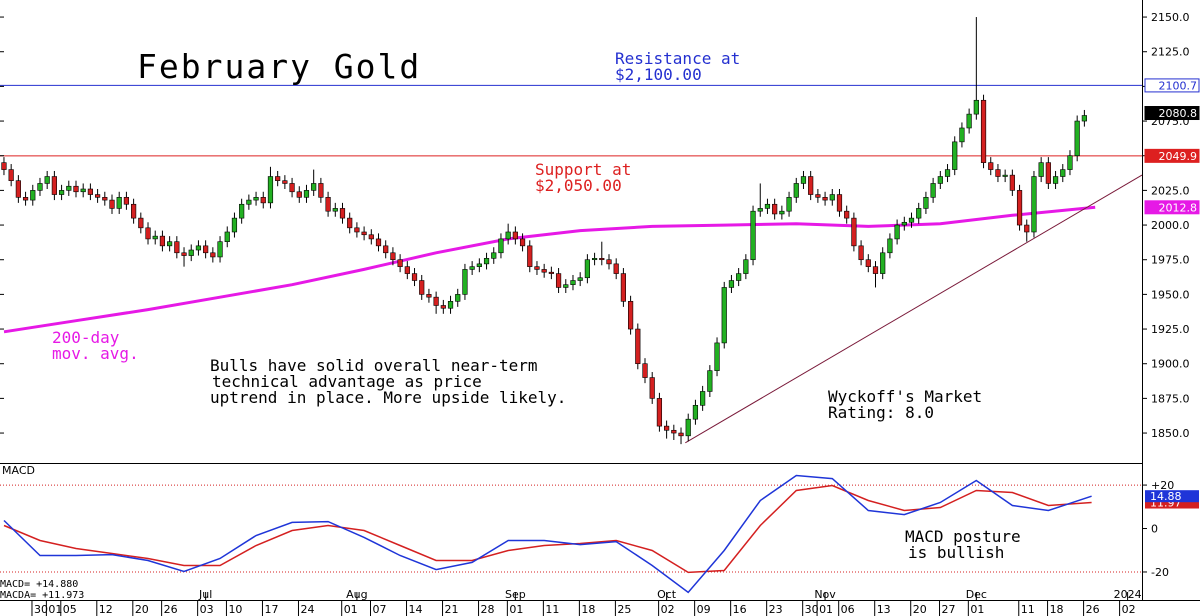 The image size is (1200, 616). I want to click on macd-marker, so click(1172, 496).